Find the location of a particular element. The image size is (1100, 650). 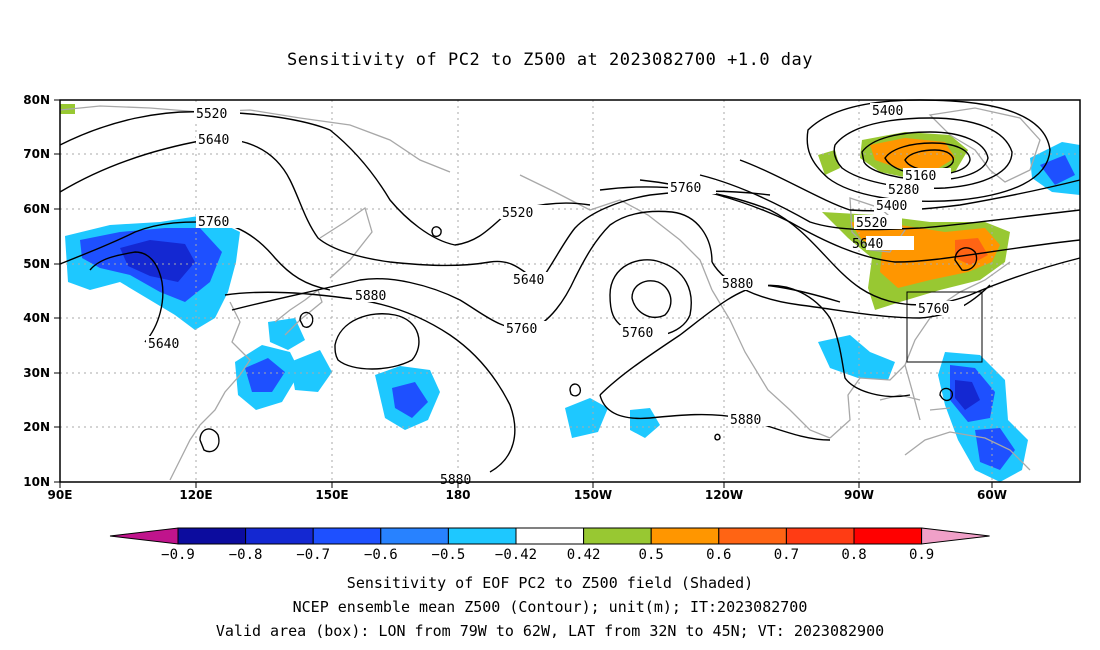

shading-atl-core is located at coordinates (967, 395).